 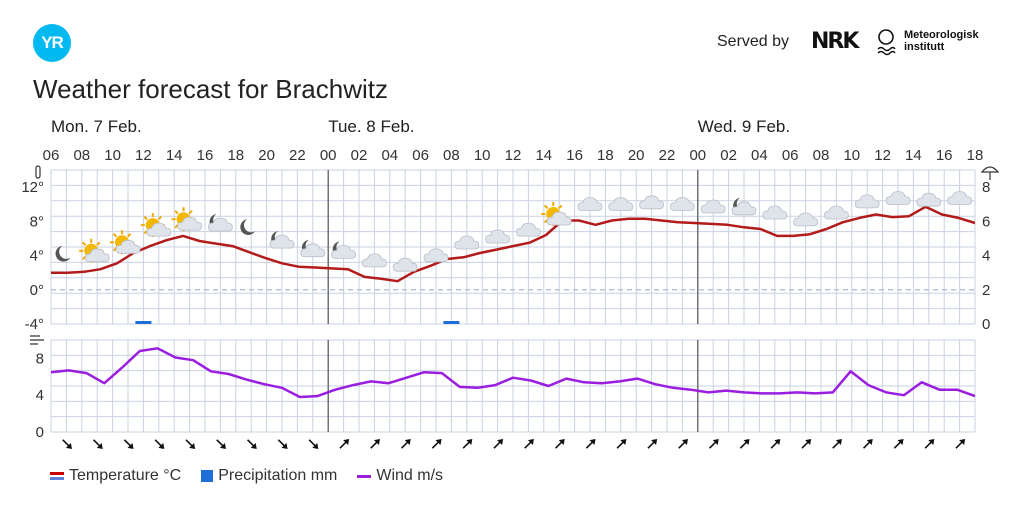 What do you see at coordinates (96, 126) in the screenshot?
I see `day-label: Mon. 7 Feb.` at bounding box center [96, 126].